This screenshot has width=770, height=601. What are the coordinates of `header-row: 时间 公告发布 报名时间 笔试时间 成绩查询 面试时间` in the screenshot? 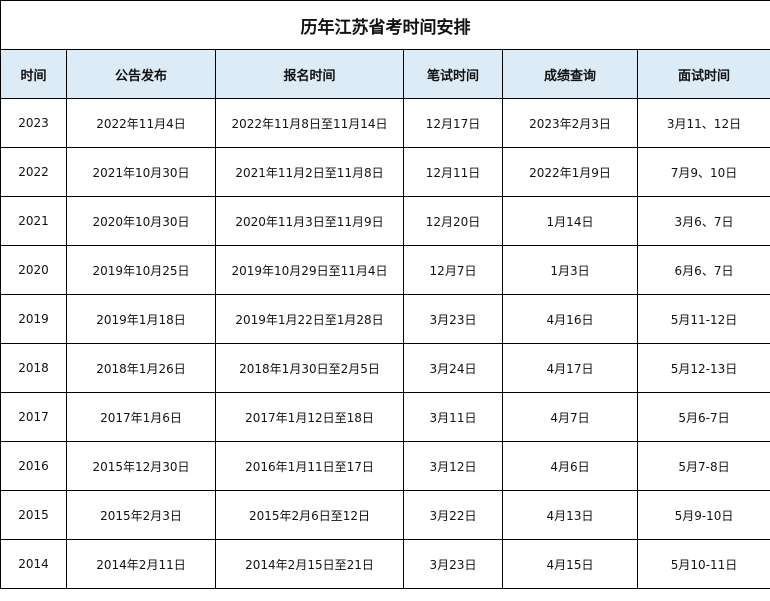 It's located at (385, 74).